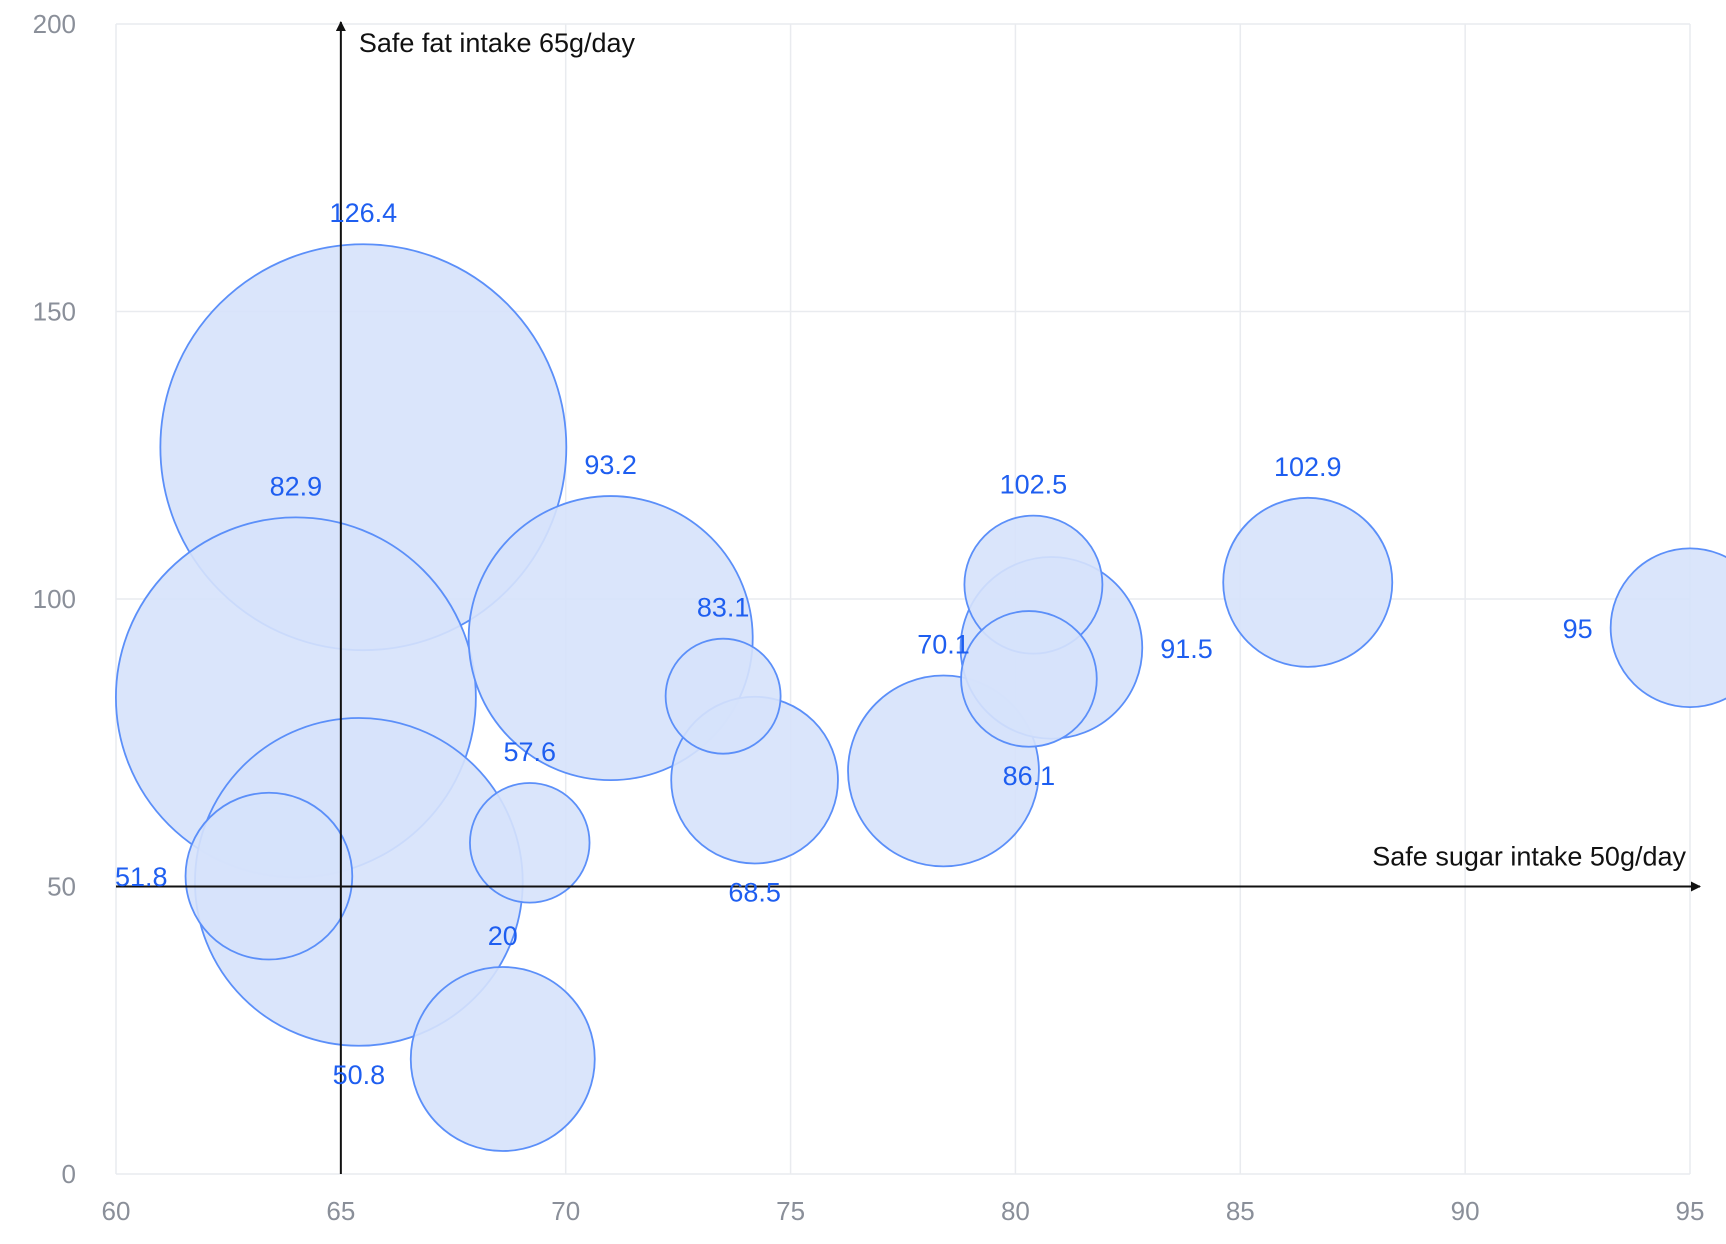 This screenshot has width=1726, height=1244. Describe the element at coordinates (54, 24) in the screenshot. I see `y-tick-label: 200` at that location.